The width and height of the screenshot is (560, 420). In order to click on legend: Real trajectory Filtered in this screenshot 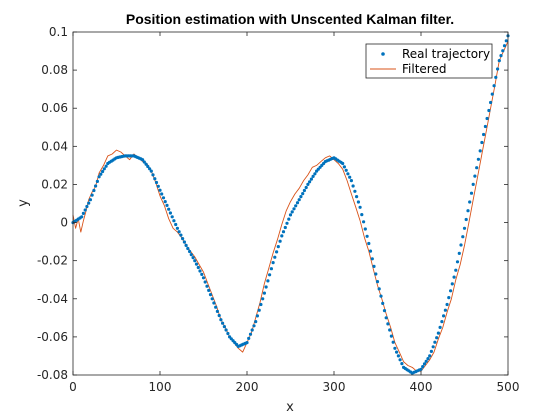, I will do `click(429, 61)`.